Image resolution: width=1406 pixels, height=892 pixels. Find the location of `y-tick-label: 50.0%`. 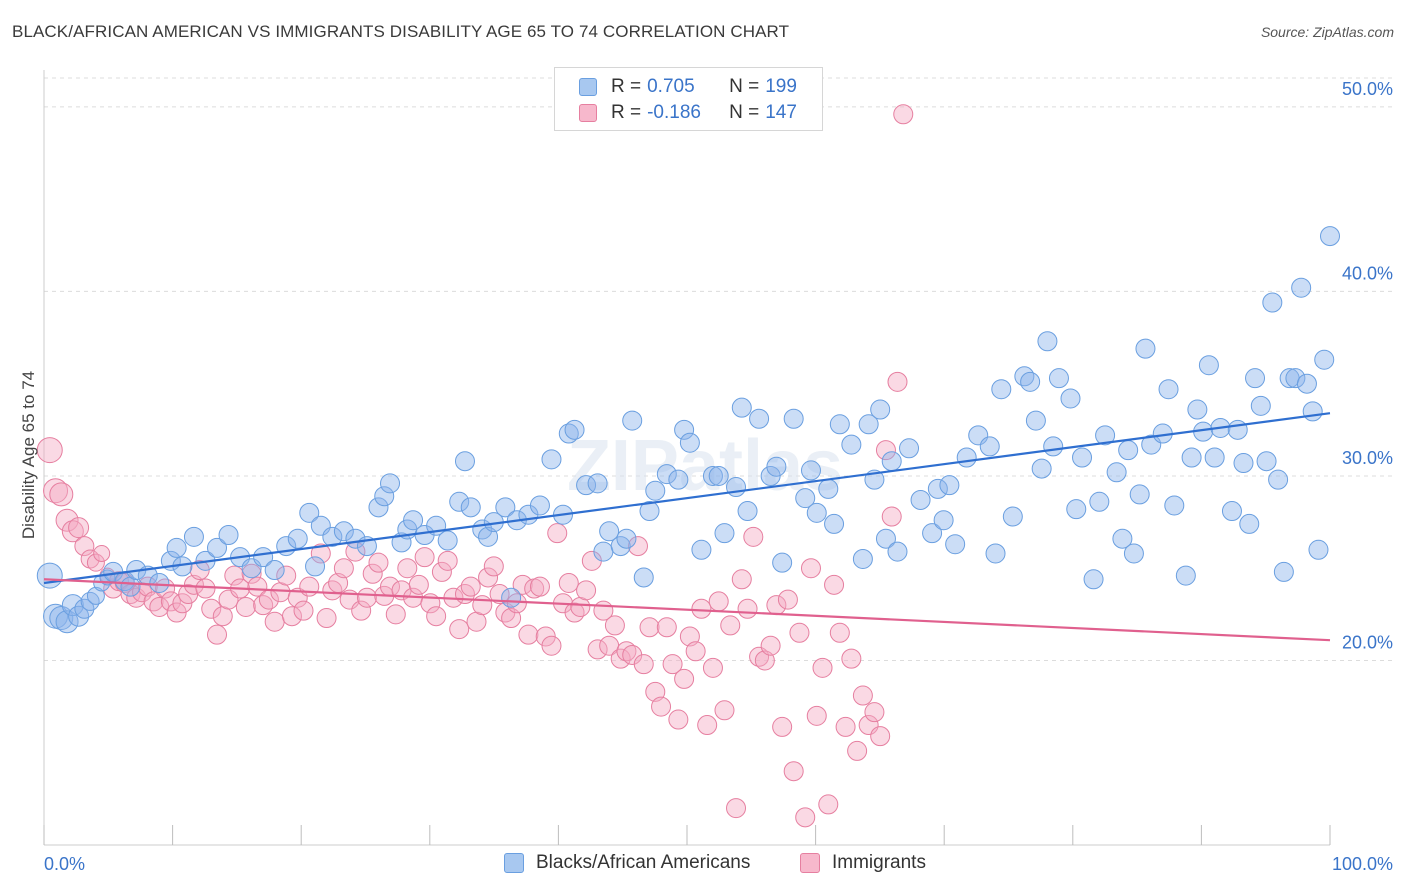

y-tick-label: 50.0% is located at coordinates (1367, 89).